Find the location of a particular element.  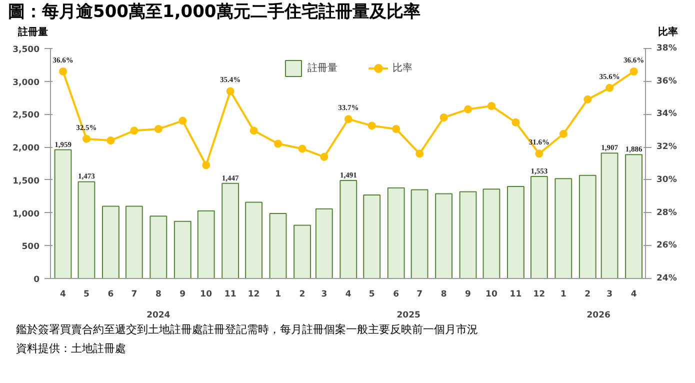

y2-tick-label: 32% is located at coordinates (667, 147).